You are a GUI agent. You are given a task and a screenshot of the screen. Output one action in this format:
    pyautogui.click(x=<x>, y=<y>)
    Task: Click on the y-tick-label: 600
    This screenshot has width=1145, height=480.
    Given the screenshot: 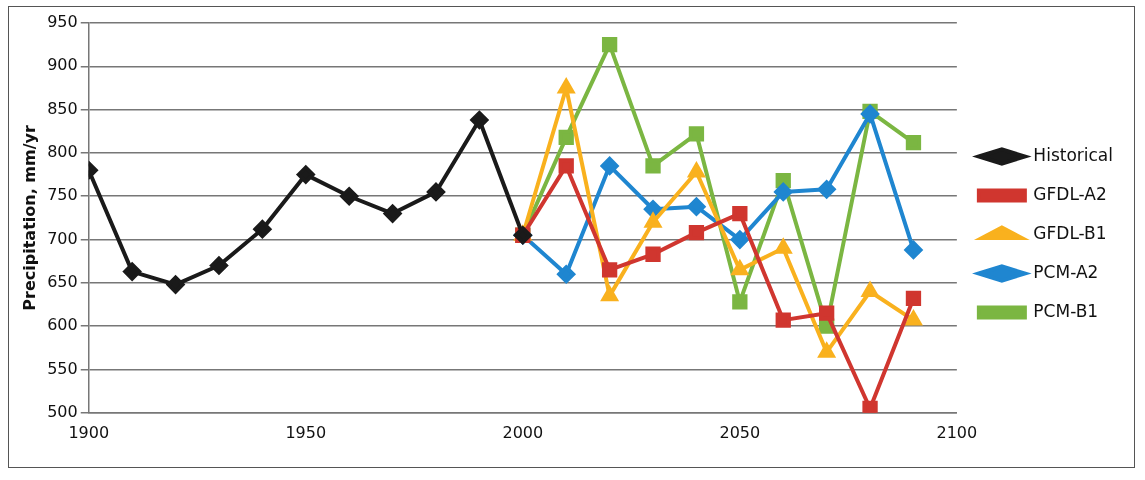 What is the action you would take?
    pyautogui.click(x=62, y=325)
    